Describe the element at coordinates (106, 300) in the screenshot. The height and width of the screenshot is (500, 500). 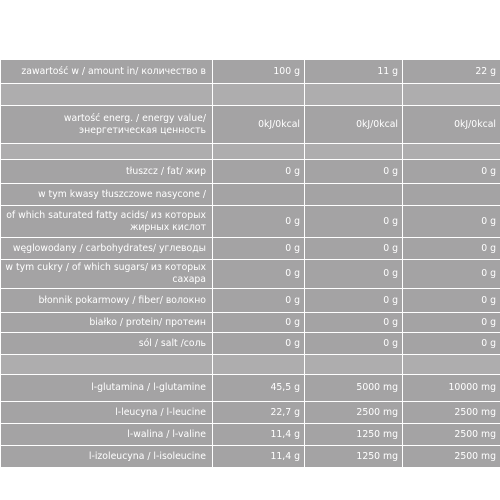
I see `label-cell: błonnik pokarmowy / fiber/ волокно` at that location.